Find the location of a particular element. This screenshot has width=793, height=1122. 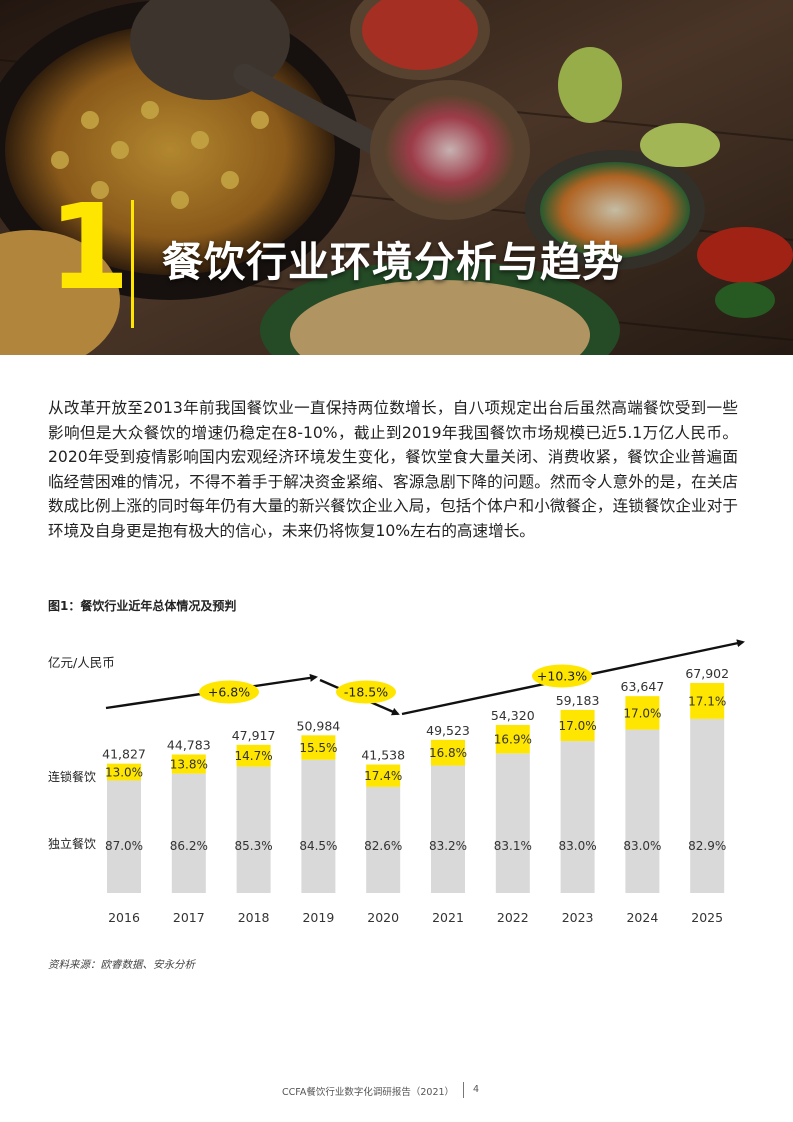

x-tick-2020: 2020 is located at coordinates (383, 917).